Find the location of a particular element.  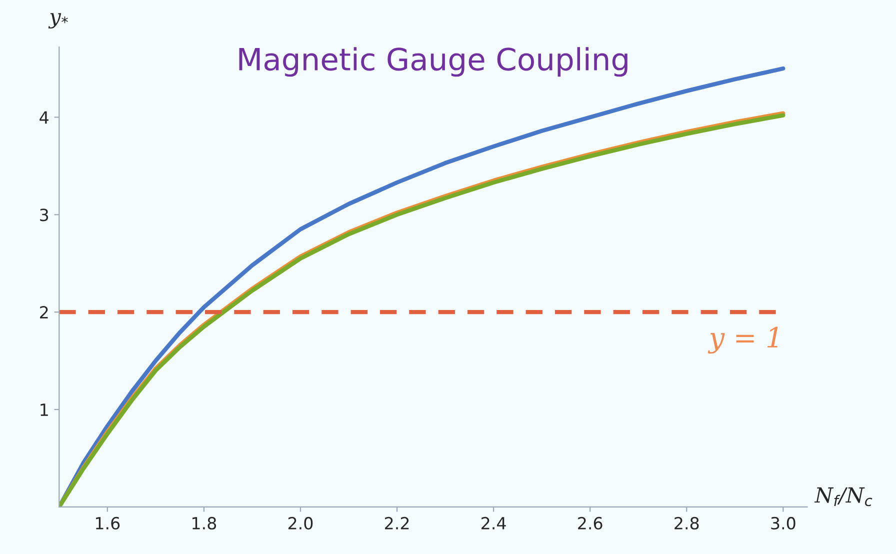

y-tick-label: 4 is located at coordinates (44, 117).